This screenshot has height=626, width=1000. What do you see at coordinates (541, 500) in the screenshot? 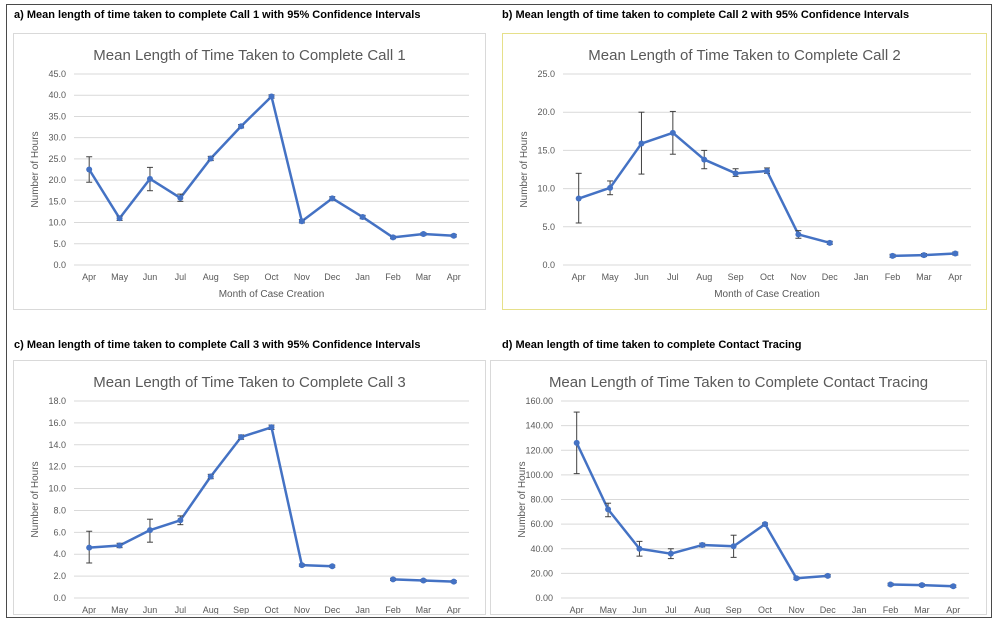
I see `y-tick-label: 80.00` at bounding box center [541, 500].